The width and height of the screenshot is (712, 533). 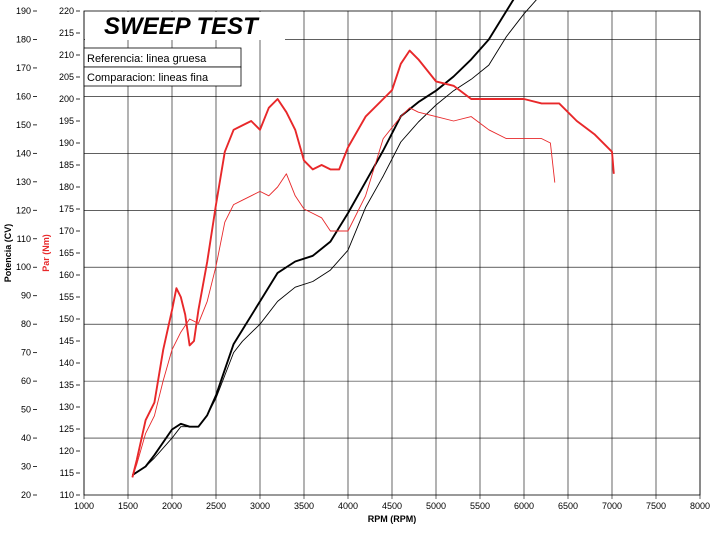 What do you see at coordinates (26, 495) in the screenshot?
I see `power-tick-label: 20` at bounding box center [26, 495].